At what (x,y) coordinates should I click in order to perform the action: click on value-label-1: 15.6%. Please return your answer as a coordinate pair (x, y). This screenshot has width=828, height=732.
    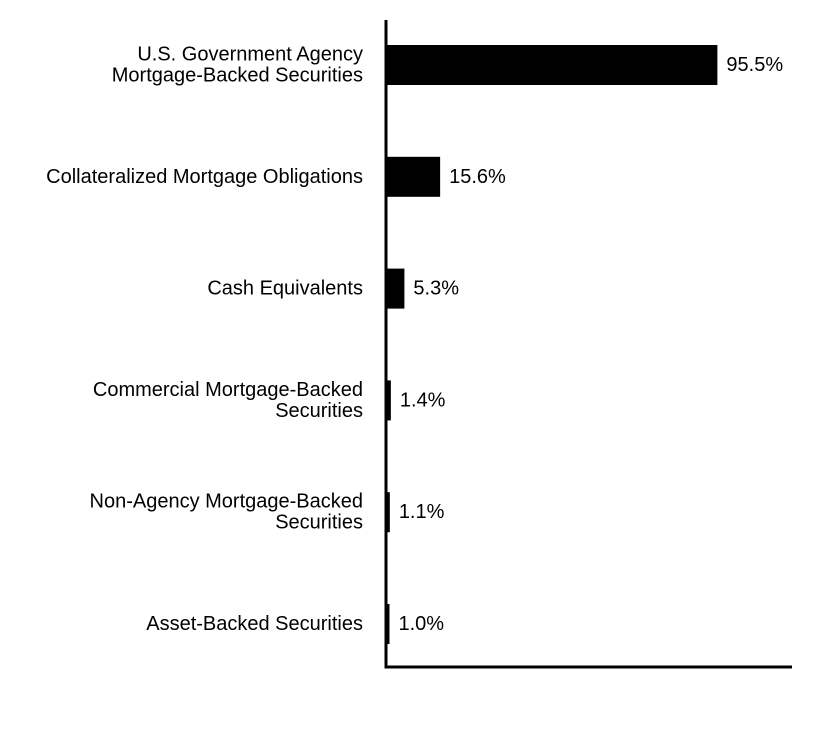
    Looking at the image, I should click on (477, 177).